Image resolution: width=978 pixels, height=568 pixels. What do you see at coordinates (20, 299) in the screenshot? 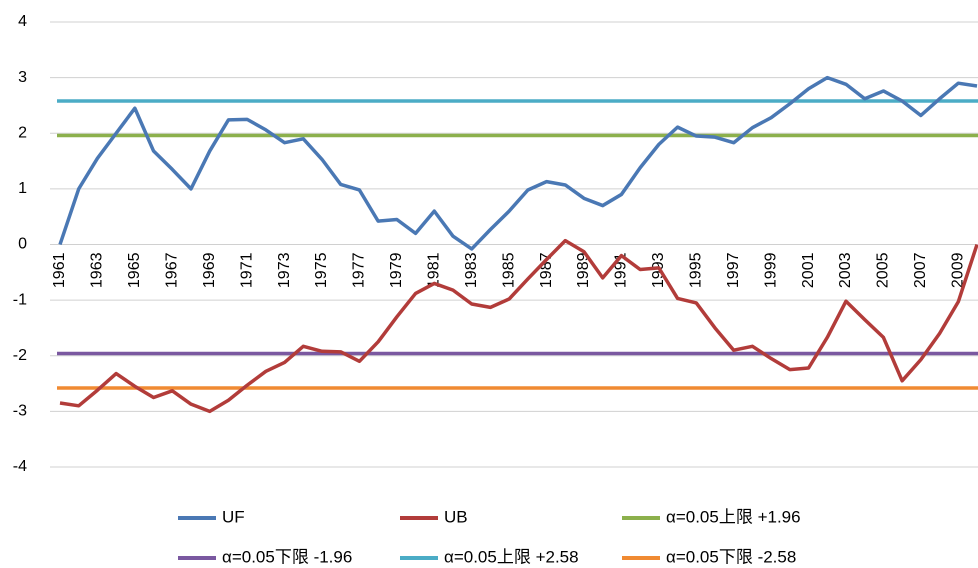
I see `y-tick-label: -1` at bounding box center [20, 299].